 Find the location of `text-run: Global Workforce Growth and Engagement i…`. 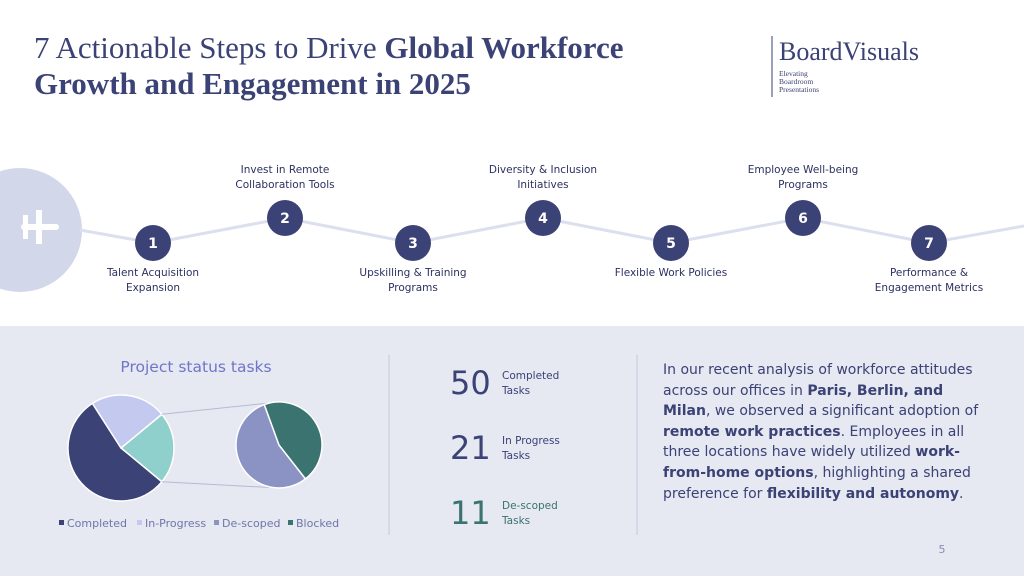

text-run: Global Workforce Growth and Engagement i… is located at coordinates (329, 65).